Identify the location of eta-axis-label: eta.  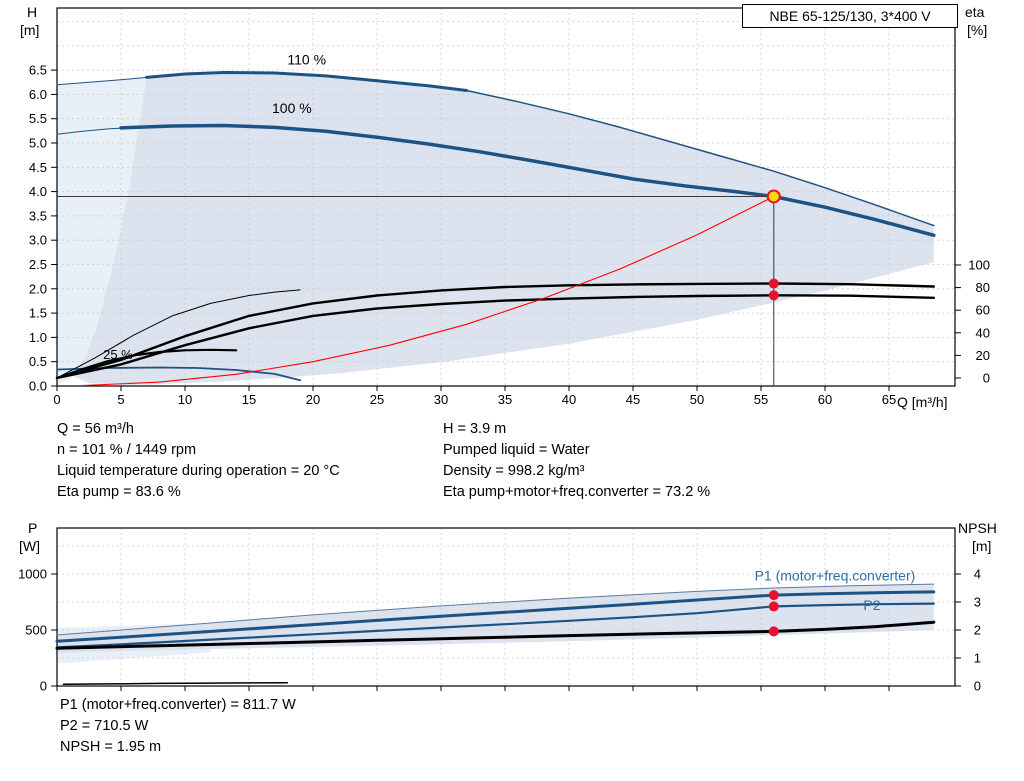
(975, 12).